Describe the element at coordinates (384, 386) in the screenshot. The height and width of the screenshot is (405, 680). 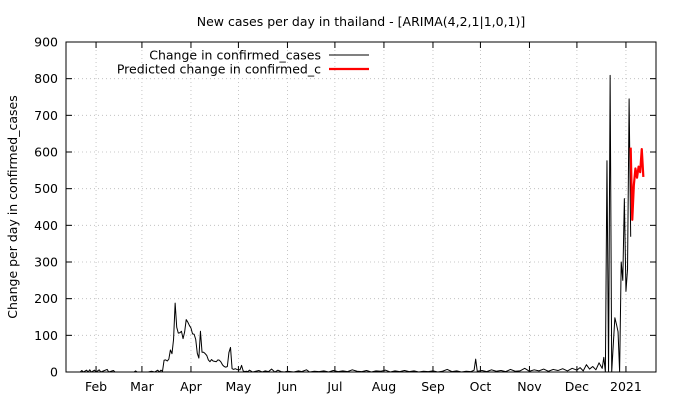
I see `x-tick-label: Aug` at that location.